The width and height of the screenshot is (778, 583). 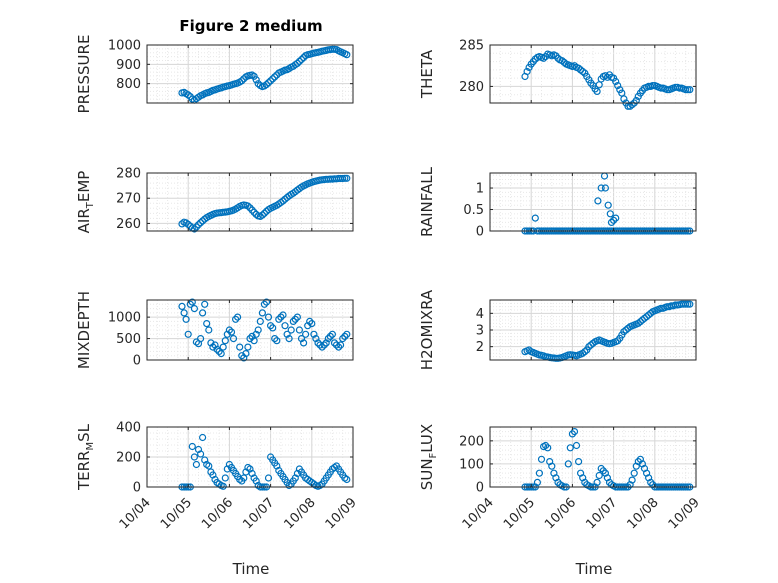 What do you see at coordinates (85, 202) in the screenshot?
I see `y-axis-label: AIRTEMP` at bounding box center [85, 202].